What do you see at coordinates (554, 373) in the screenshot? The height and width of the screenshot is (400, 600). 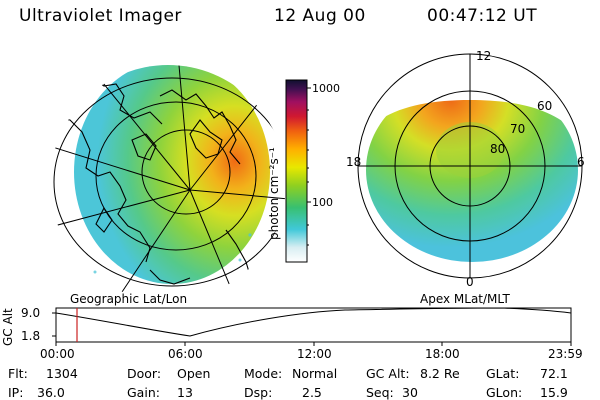 I see `glat-value: 72.1` at bounding box center [554, 373].